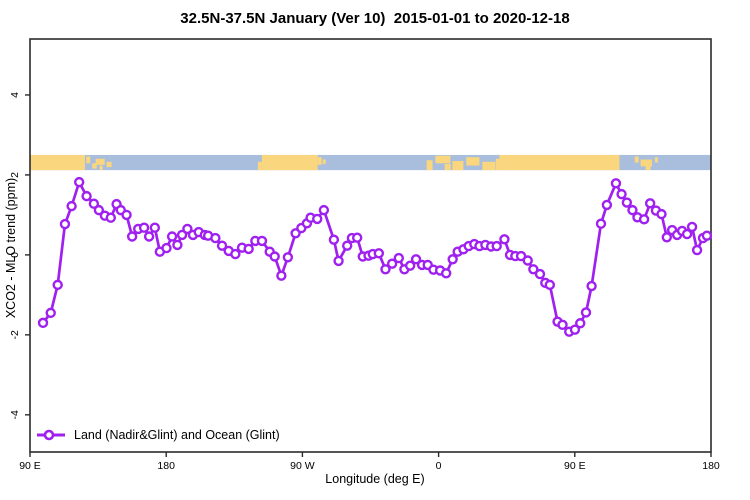 This screenshot has width=750, height=500. I want to click on x-tick-label: 90 W, so click(302, 466).